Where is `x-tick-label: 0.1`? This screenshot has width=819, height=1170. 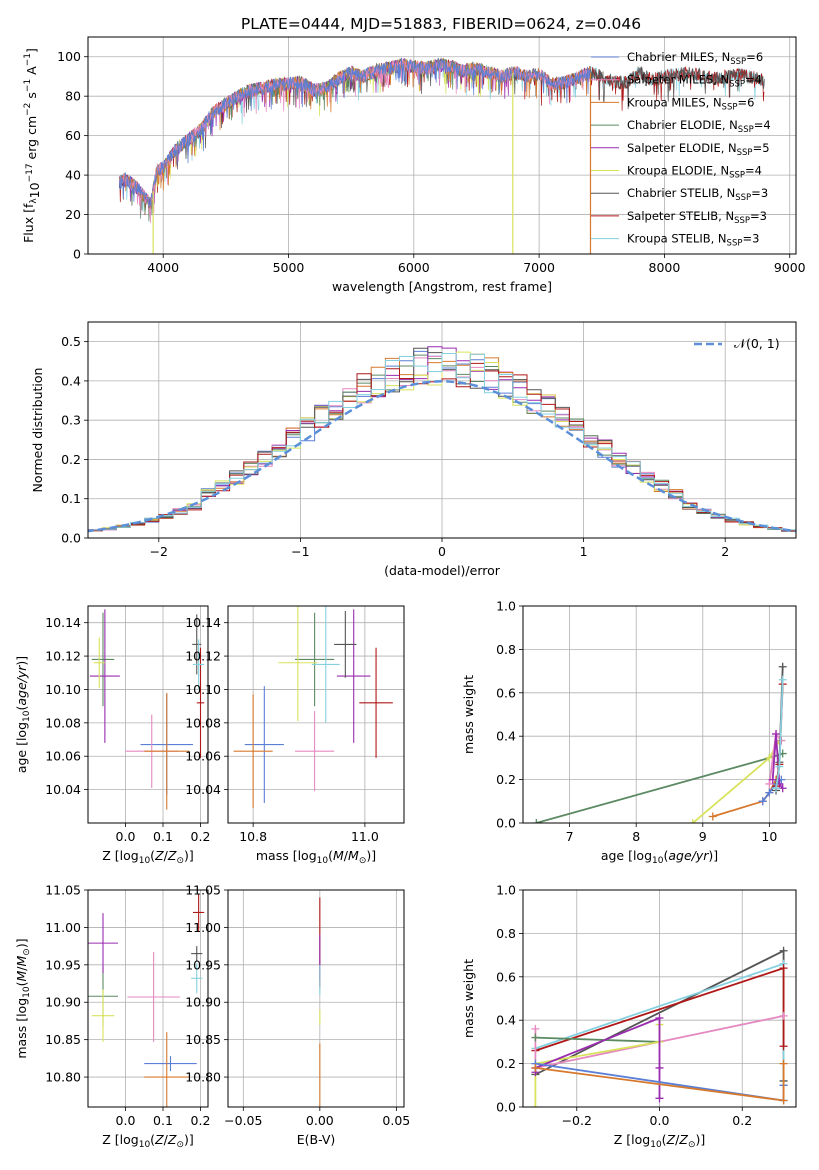
x-tick-label: 0.1 is located at coordinates (163, 1120).